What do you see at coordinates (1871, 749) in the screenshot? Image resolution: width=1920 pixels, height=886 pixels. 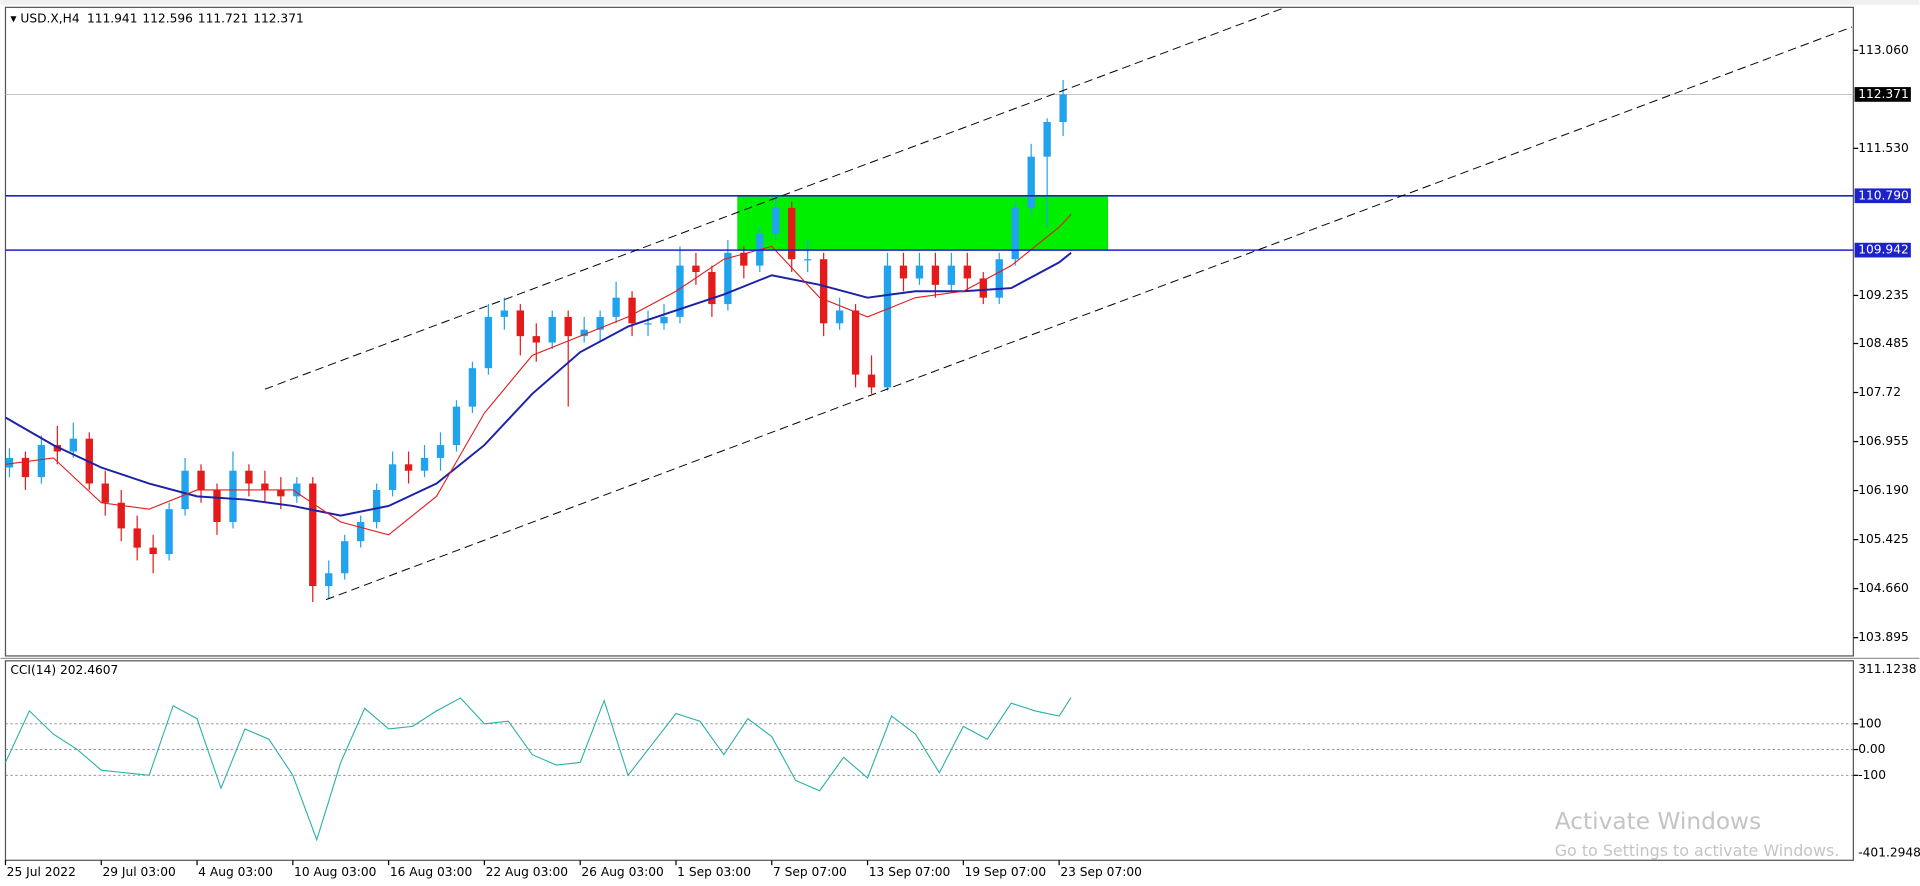 I see `y-tick-label: 0.00` at bounding box center [1871, 749].